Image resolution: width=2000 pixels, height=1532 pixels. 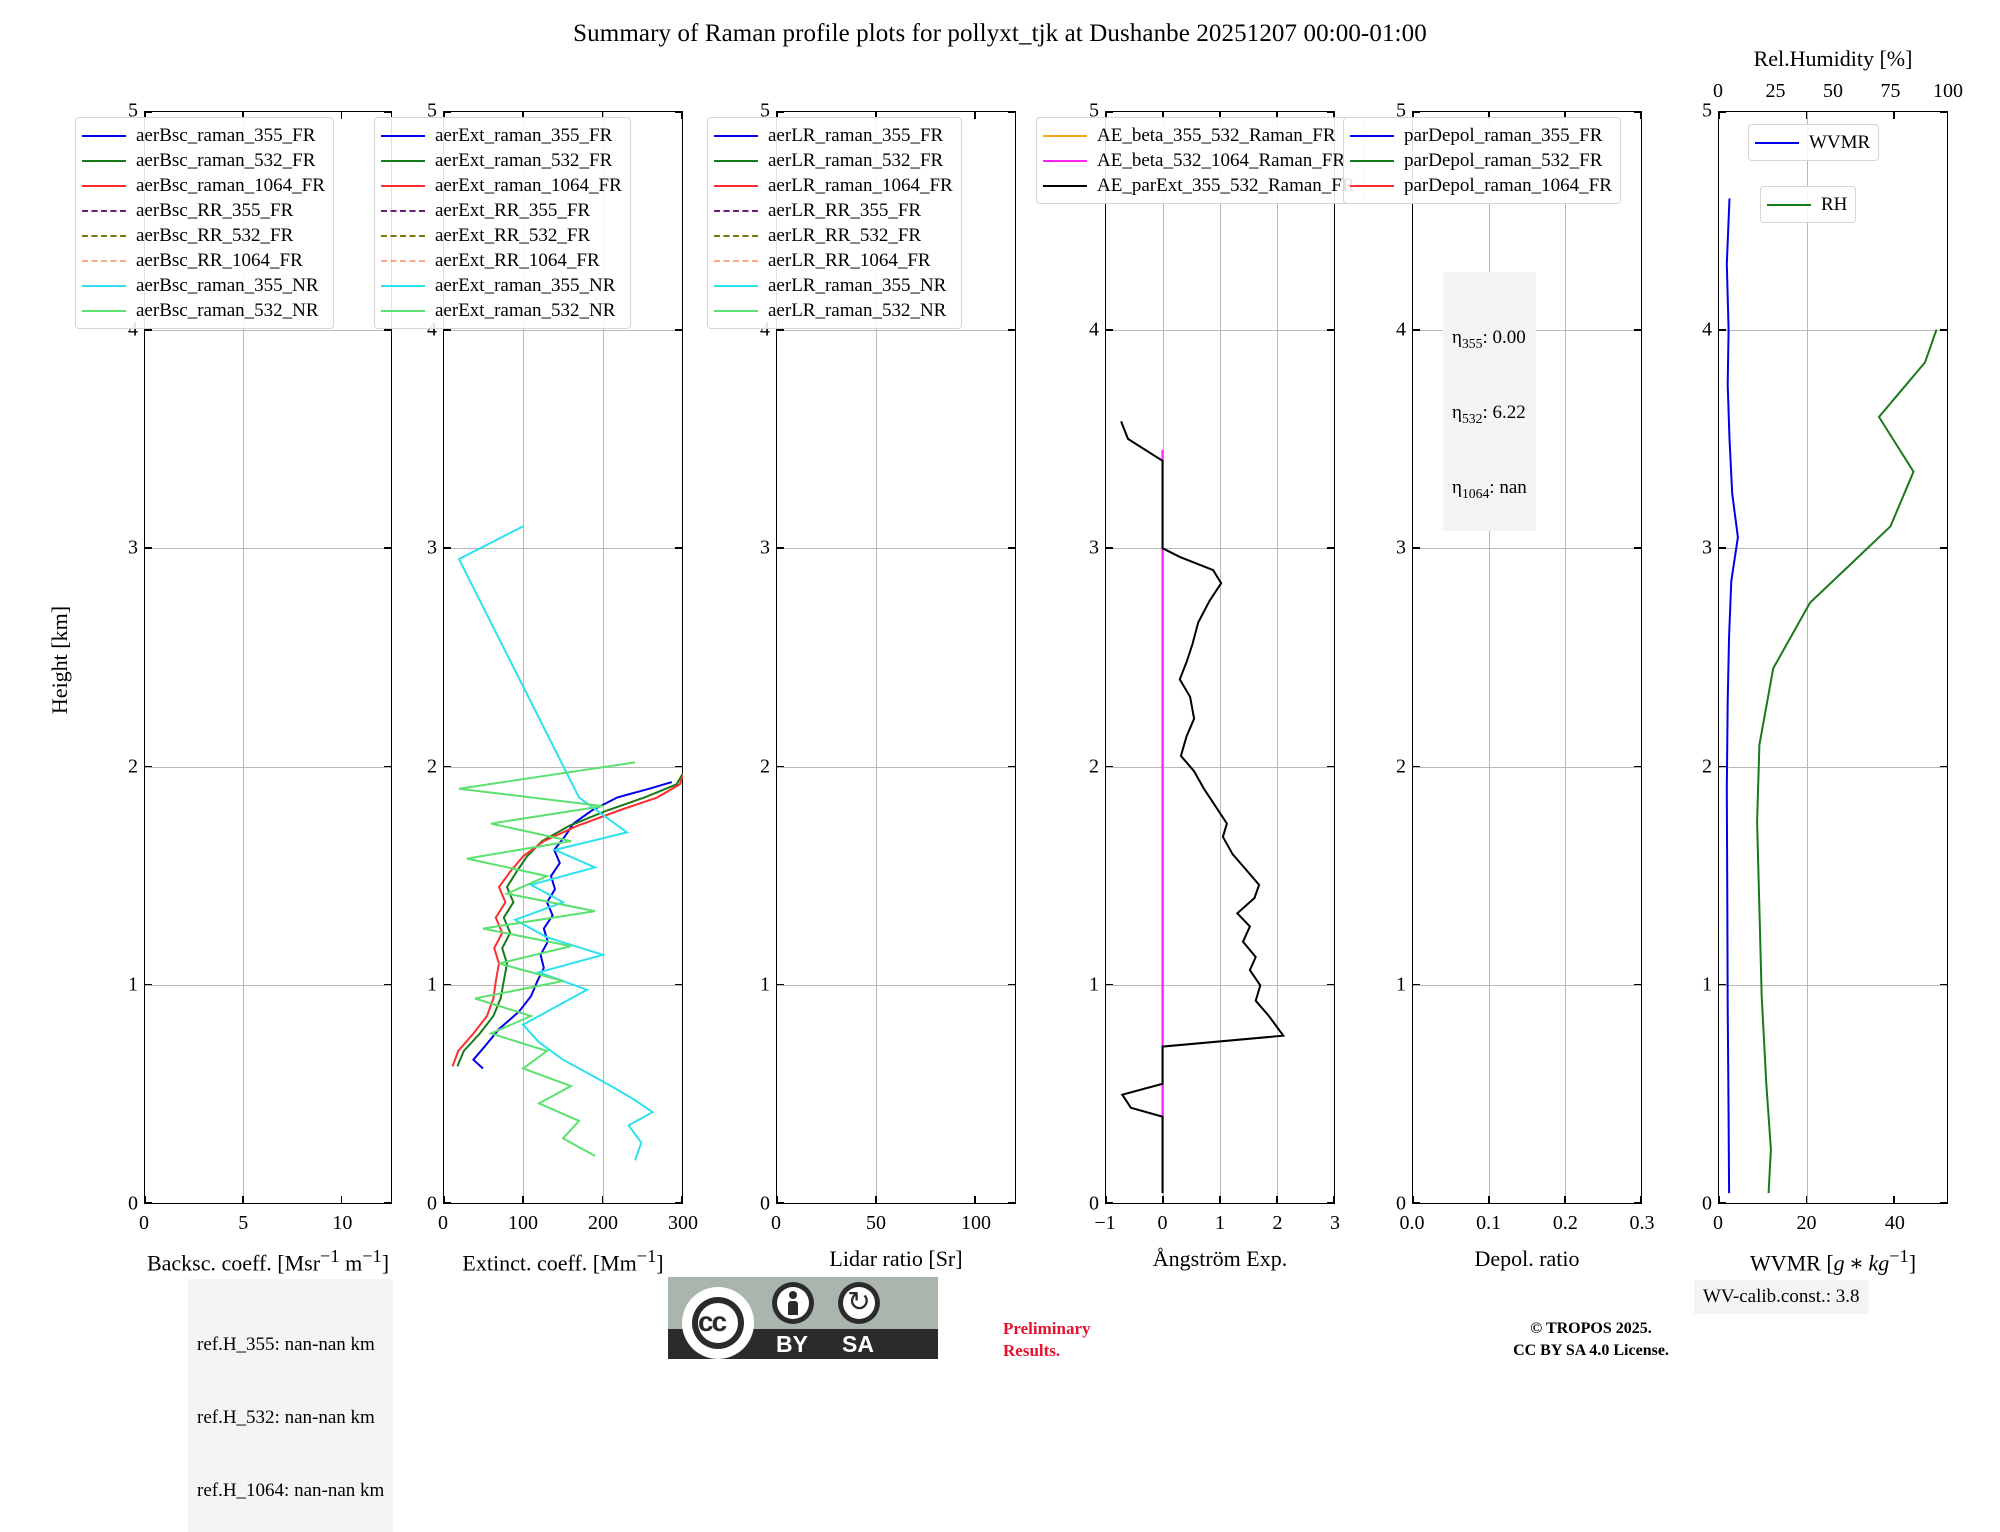 I want to click on plot-area-lidar-ratio, so click(x=896, y=657).